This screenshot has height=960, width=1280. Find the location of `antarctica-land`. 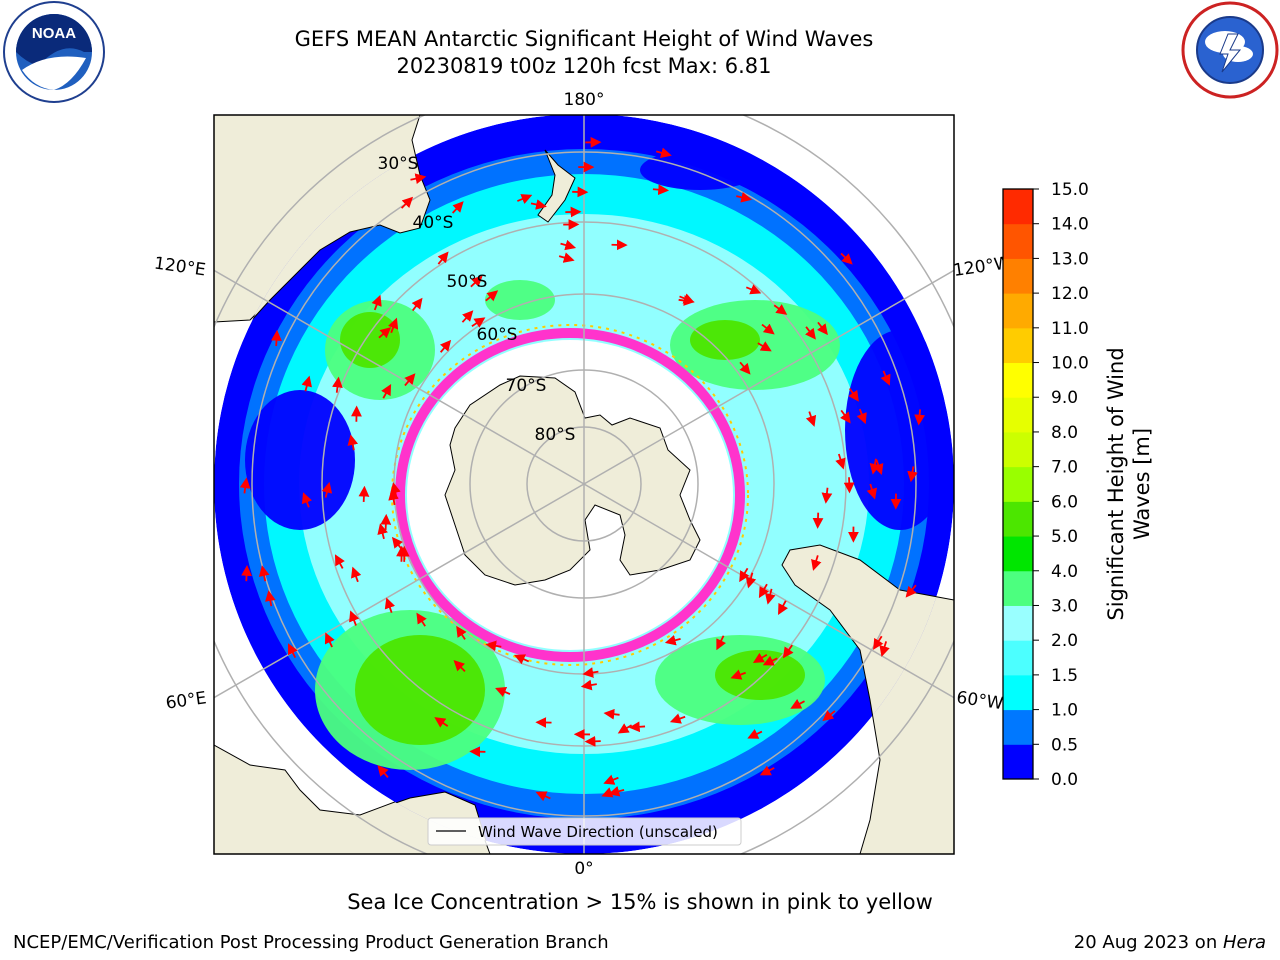

antarctica-land is located at coordinates (572, 480).